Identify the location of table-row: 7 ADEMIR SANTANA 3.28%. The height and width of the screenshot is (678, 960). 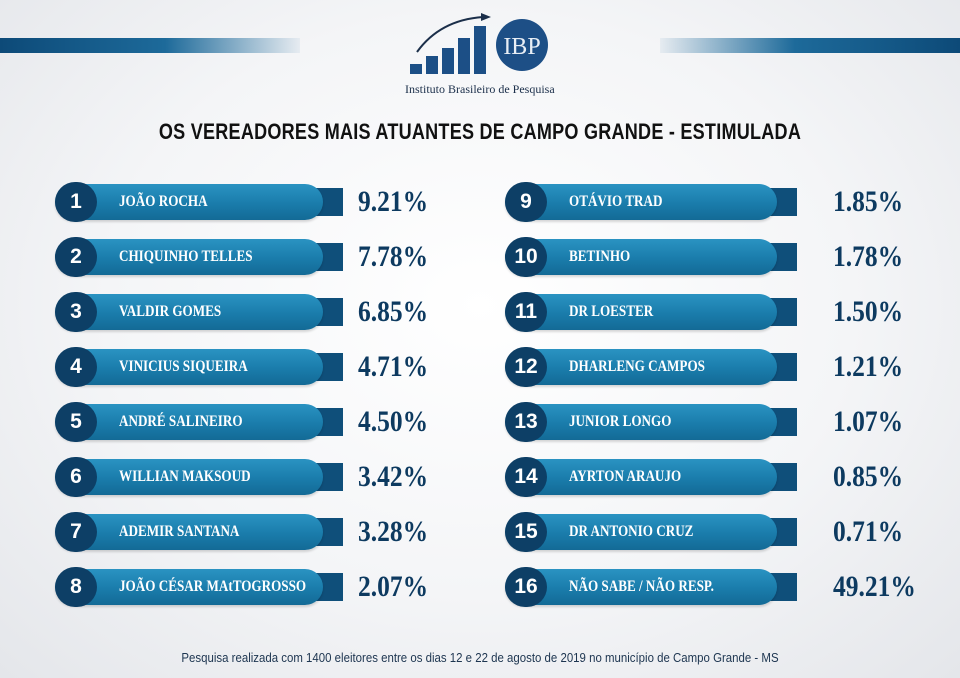
(255, 532).